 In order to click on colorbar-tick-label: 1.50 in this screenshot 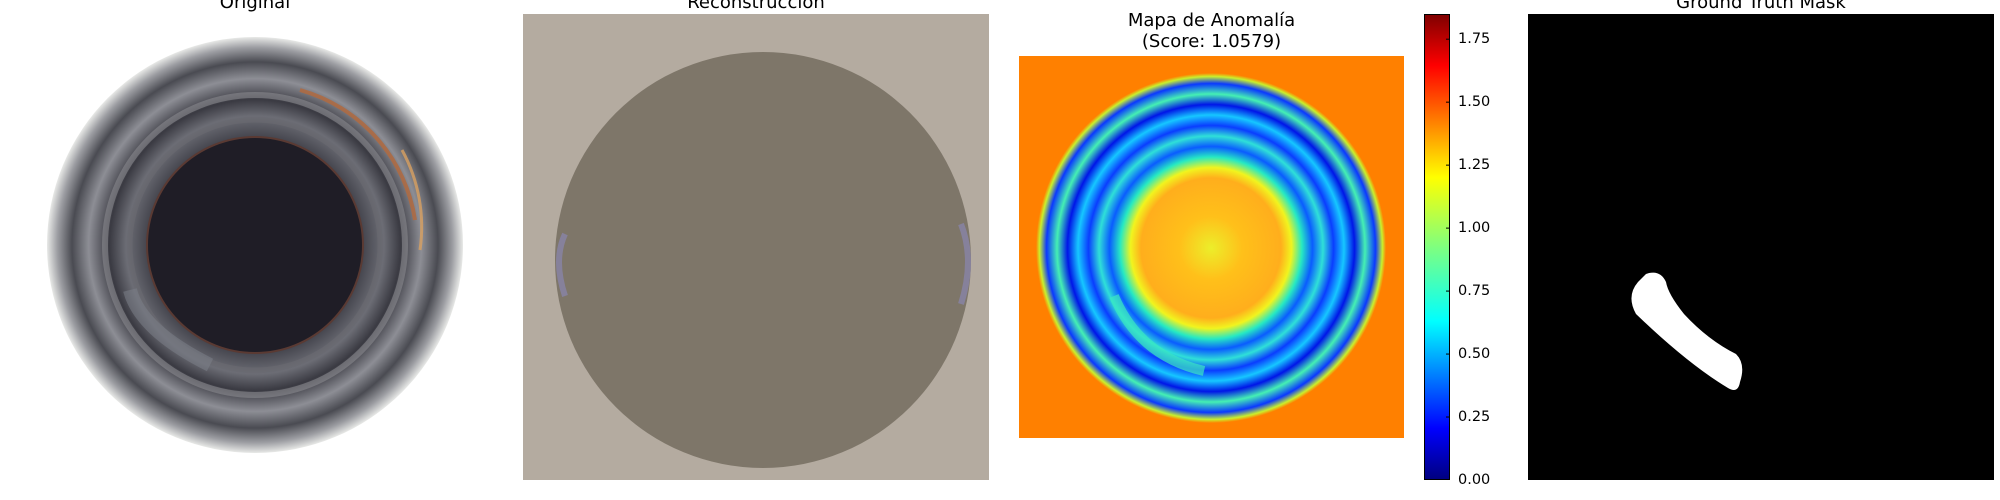, I will do `click(1474, 102)`.